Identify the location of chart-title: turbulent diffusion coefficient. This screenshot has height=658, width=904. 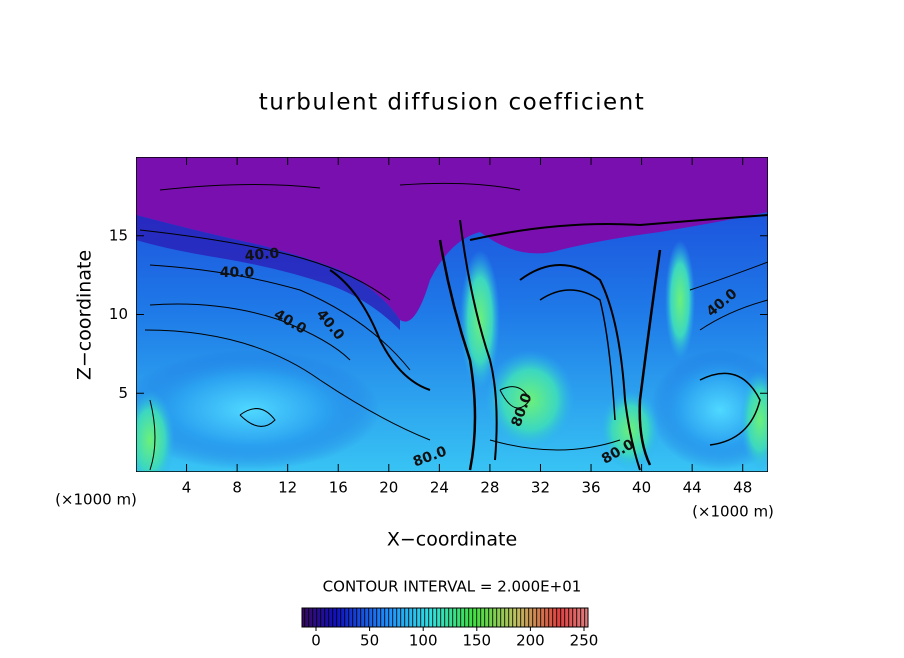
(452, 103).